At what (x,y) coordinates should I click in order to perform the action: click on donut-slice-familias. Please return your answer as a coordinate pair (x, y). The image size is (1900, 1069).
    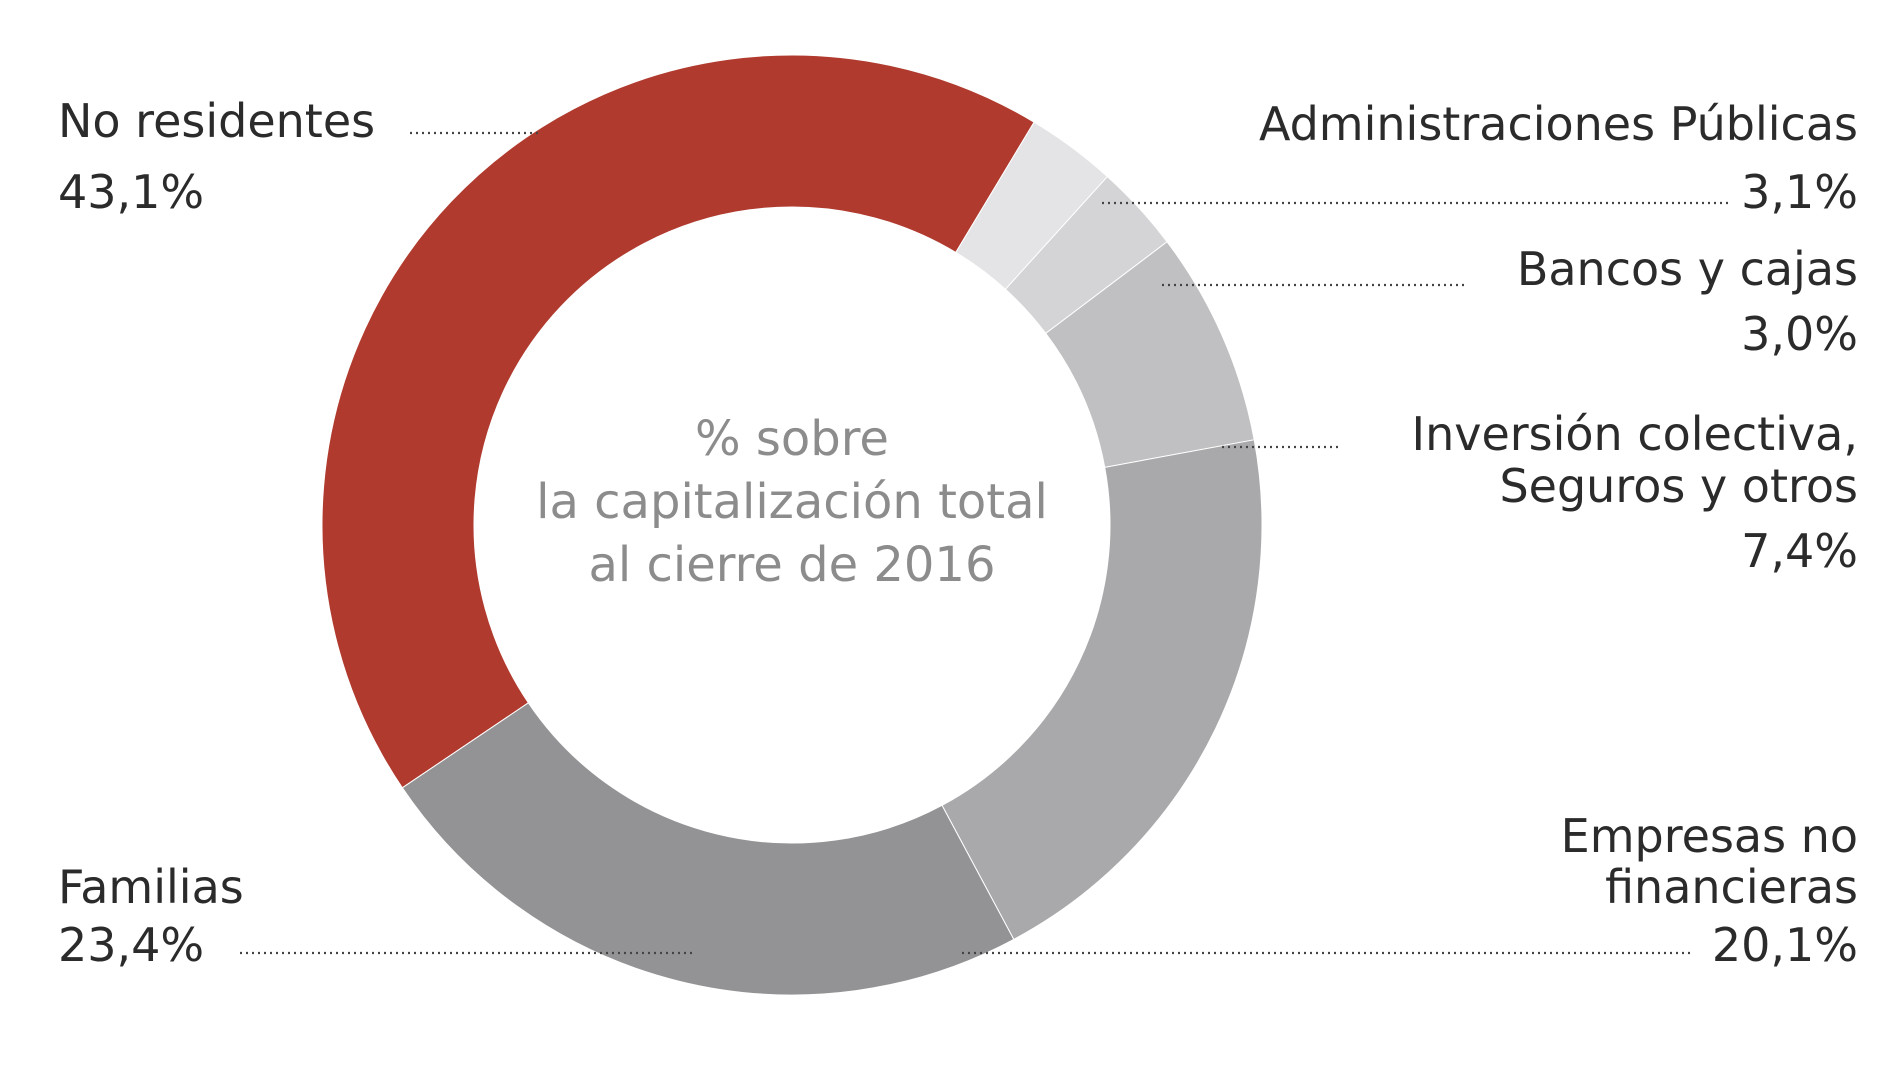
    Looking at the image, I should click on (708, 849).